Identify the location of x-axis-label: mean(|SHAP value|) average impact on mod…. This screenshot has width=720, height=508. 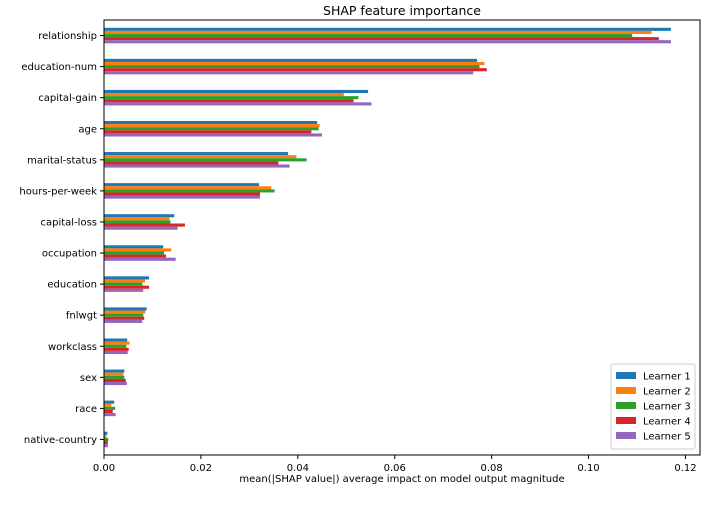
(401, 479).